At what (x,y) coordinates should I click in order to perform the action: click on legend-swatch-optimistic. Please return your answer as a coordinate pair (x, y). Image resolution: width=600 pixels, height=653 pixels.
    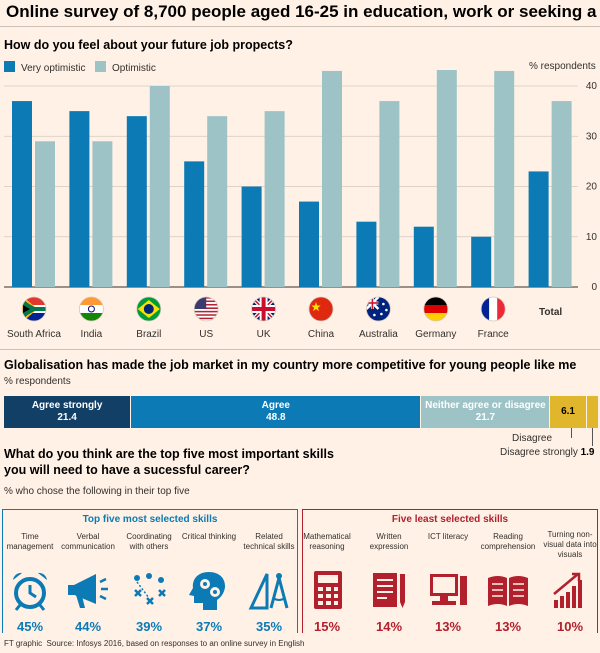
    Looking at the image, I should click on (100, 66).